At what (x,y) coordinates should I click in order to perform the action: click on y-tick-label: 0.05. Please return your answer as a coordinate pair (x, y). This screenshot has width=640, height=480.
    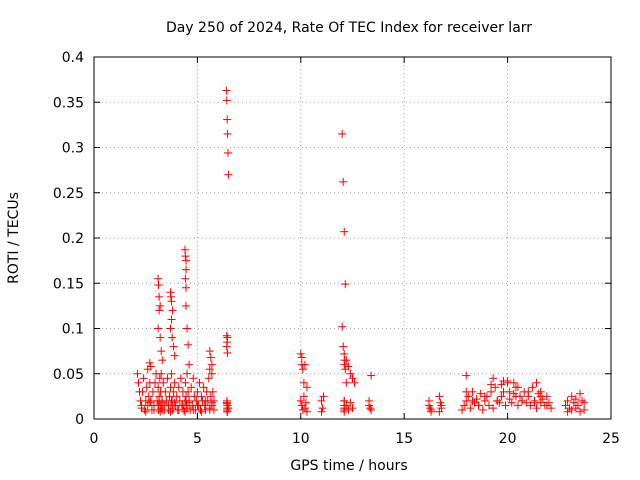
    Looking at the image, I should click on (68, 375).